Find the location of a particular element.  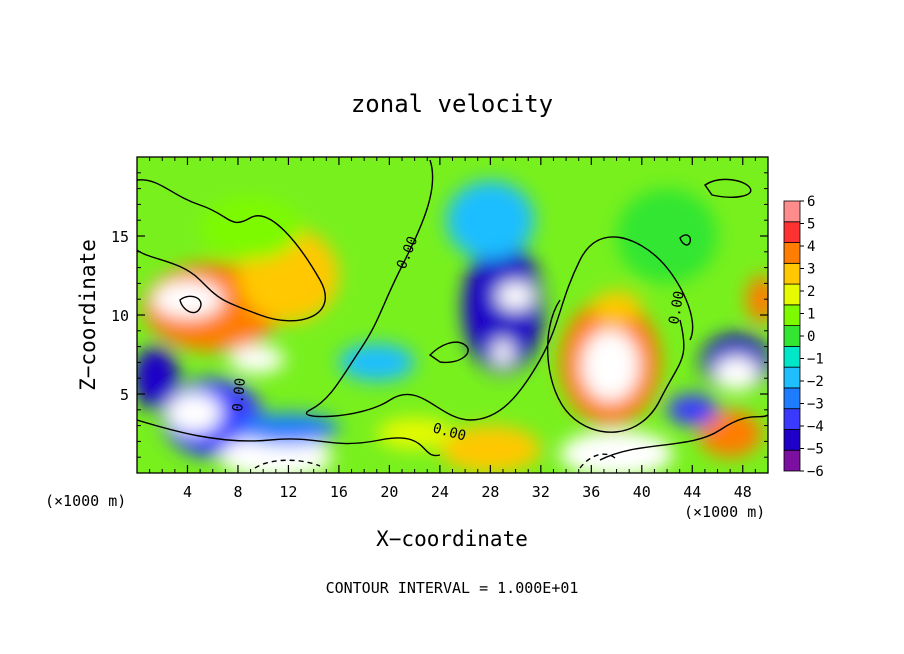

colorbar-label: −2 is located at coordinates (815, 382).